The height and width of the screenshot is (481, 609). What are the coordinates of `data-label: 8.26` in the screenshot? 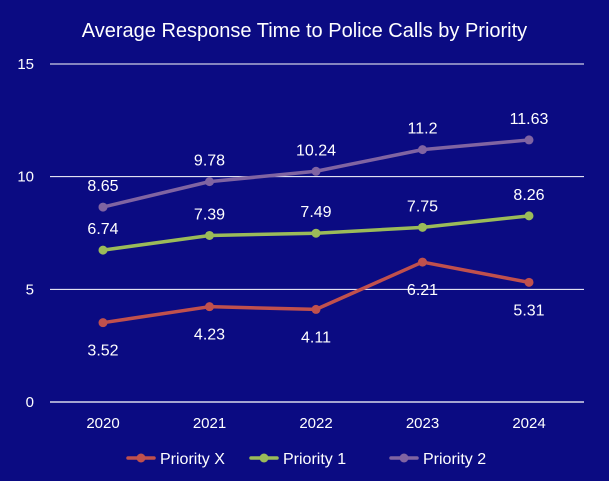 It's located at (528, 195).